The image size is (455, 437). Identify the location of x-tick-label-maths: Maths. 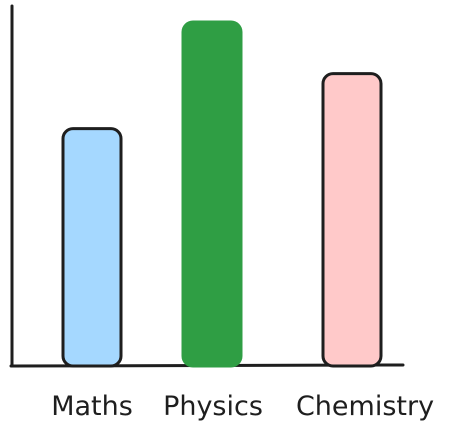
(92, 406).